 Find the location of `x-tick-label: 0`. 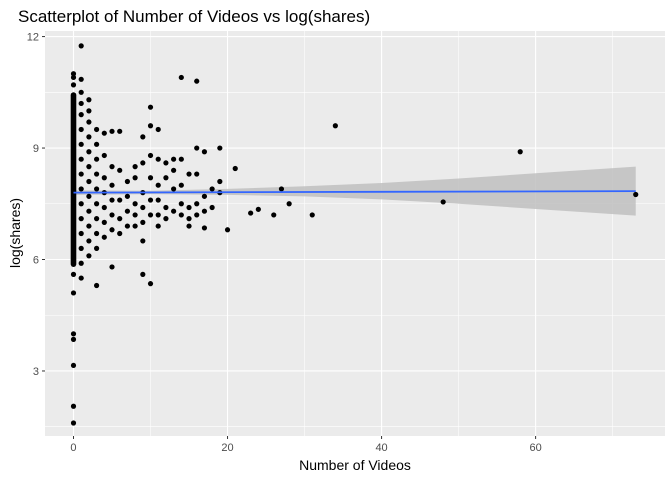

x-tick-label: 0 is located at coordinates (73, 448).